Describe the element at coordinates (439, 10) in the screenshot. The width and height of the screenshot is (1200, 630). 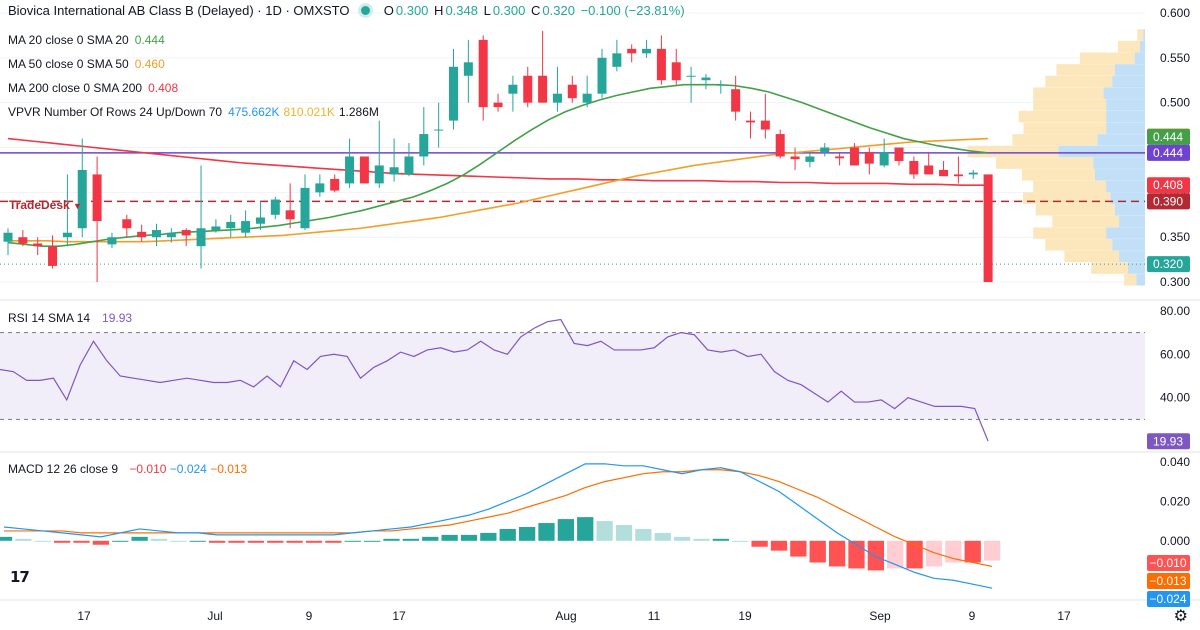
I see `high-label: H` at that location.